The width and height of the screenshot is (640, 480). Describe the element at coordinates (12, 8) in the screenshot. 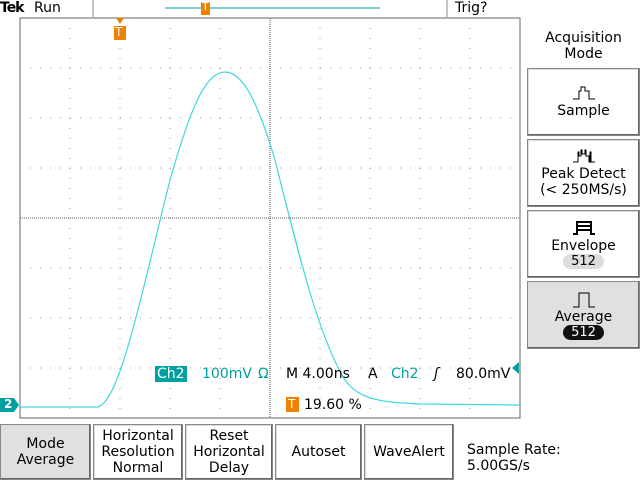

I see `brand: Tek` at that location.